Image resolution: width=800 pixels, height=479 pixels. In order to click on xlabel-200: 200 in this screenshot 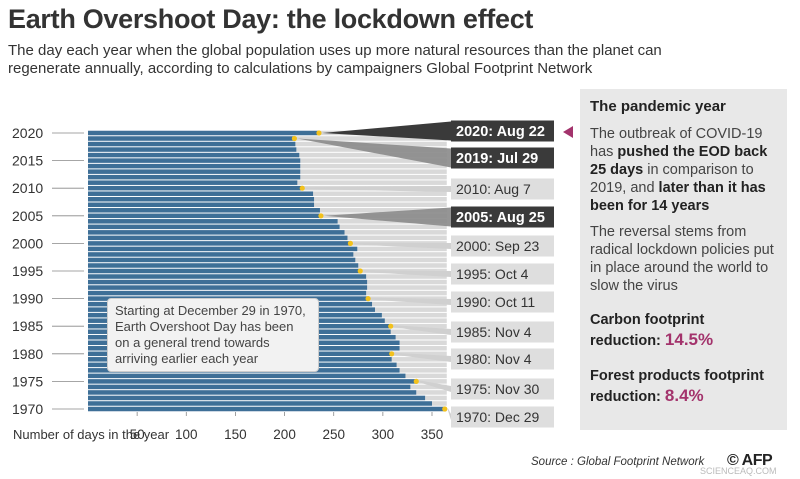, I will do `click(284, 434)`.